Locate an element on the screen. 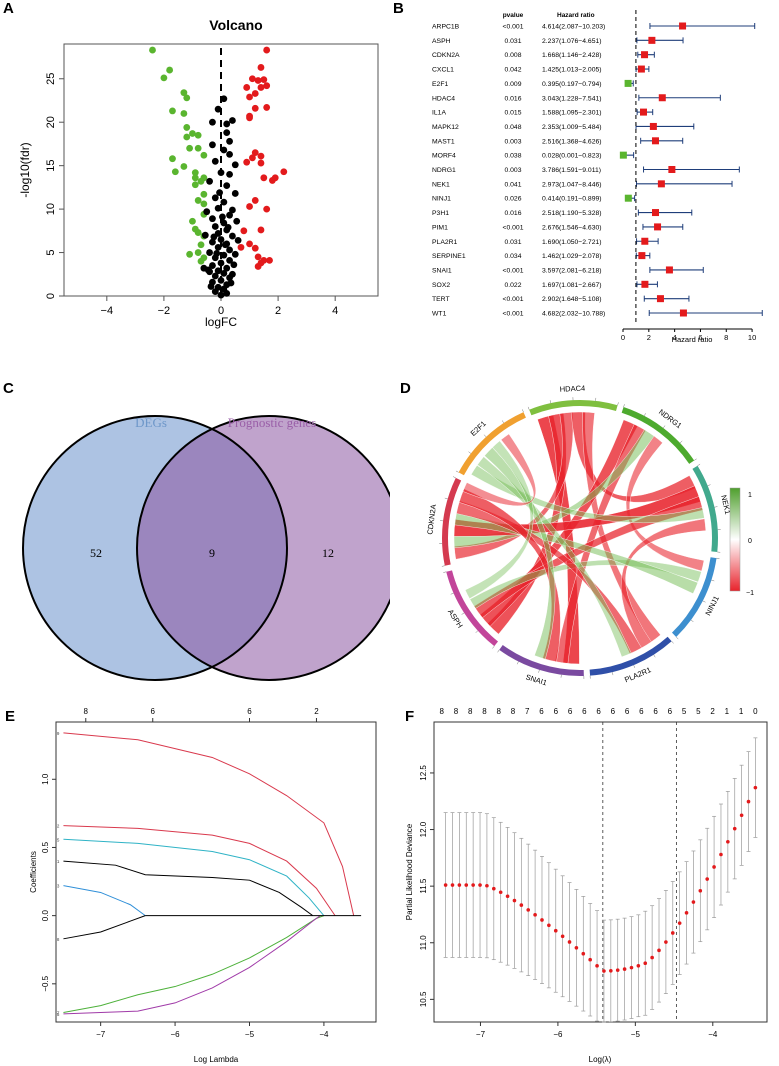 The height and width of the screenshot is (1066, 779). lasso-coef-path-label: 1 is located at coordinates (58, 861).